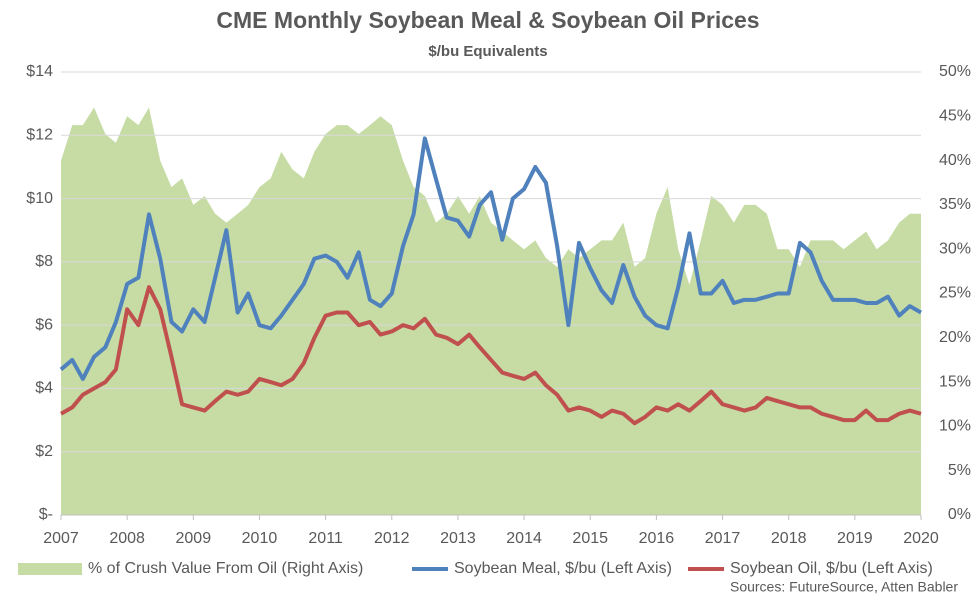 The image size is (976, 606). I want to click on y-tick-label: $14, so click(39, 71).